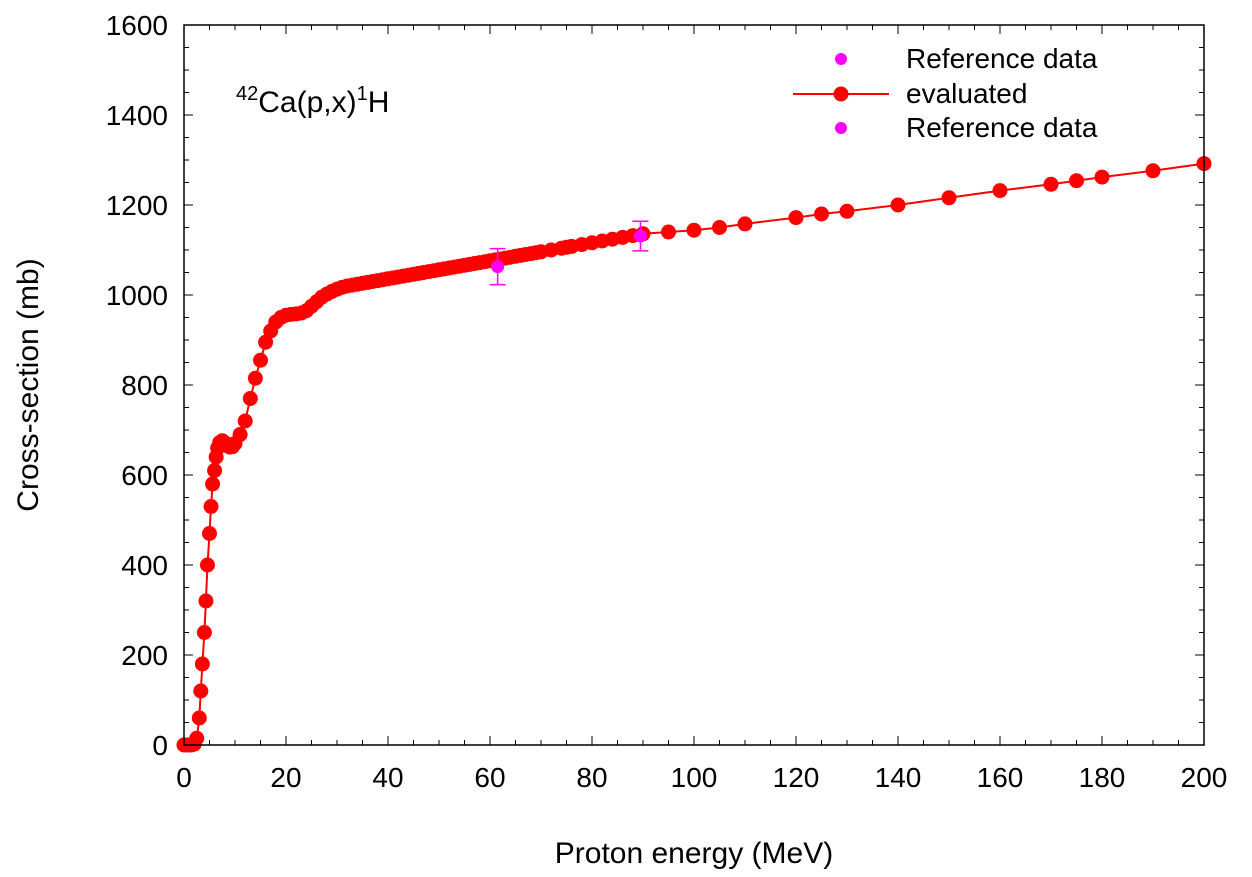  I want to click on reaction-annotation: 42Ca(p,x)1H, so click(312, 101).